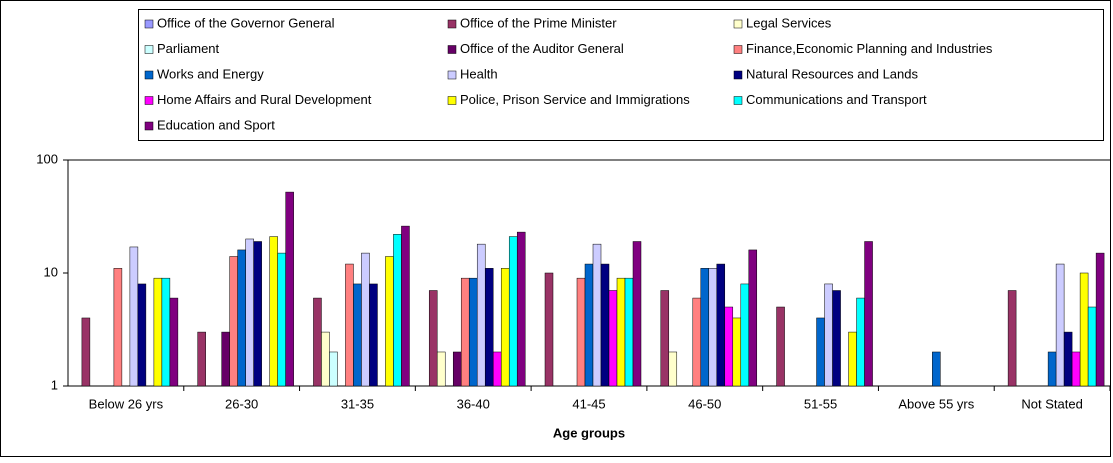  I want to click on y-tick-label: 10, so click(51, 271).